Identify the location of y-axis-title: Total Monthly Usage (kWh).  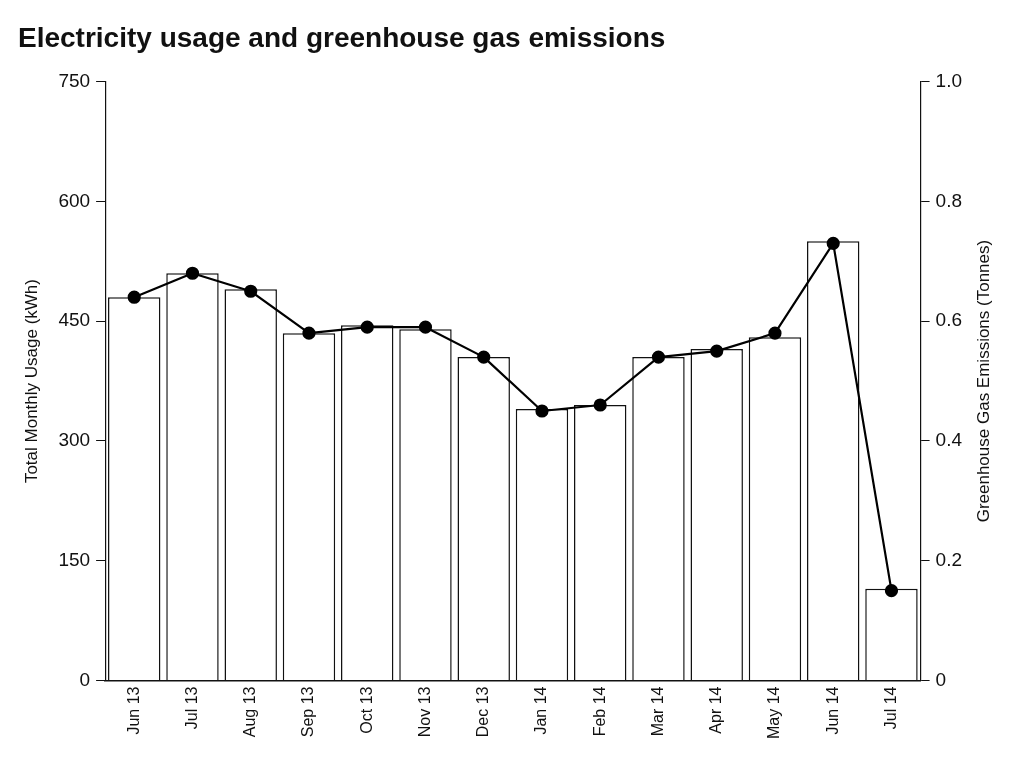
(31, 381).